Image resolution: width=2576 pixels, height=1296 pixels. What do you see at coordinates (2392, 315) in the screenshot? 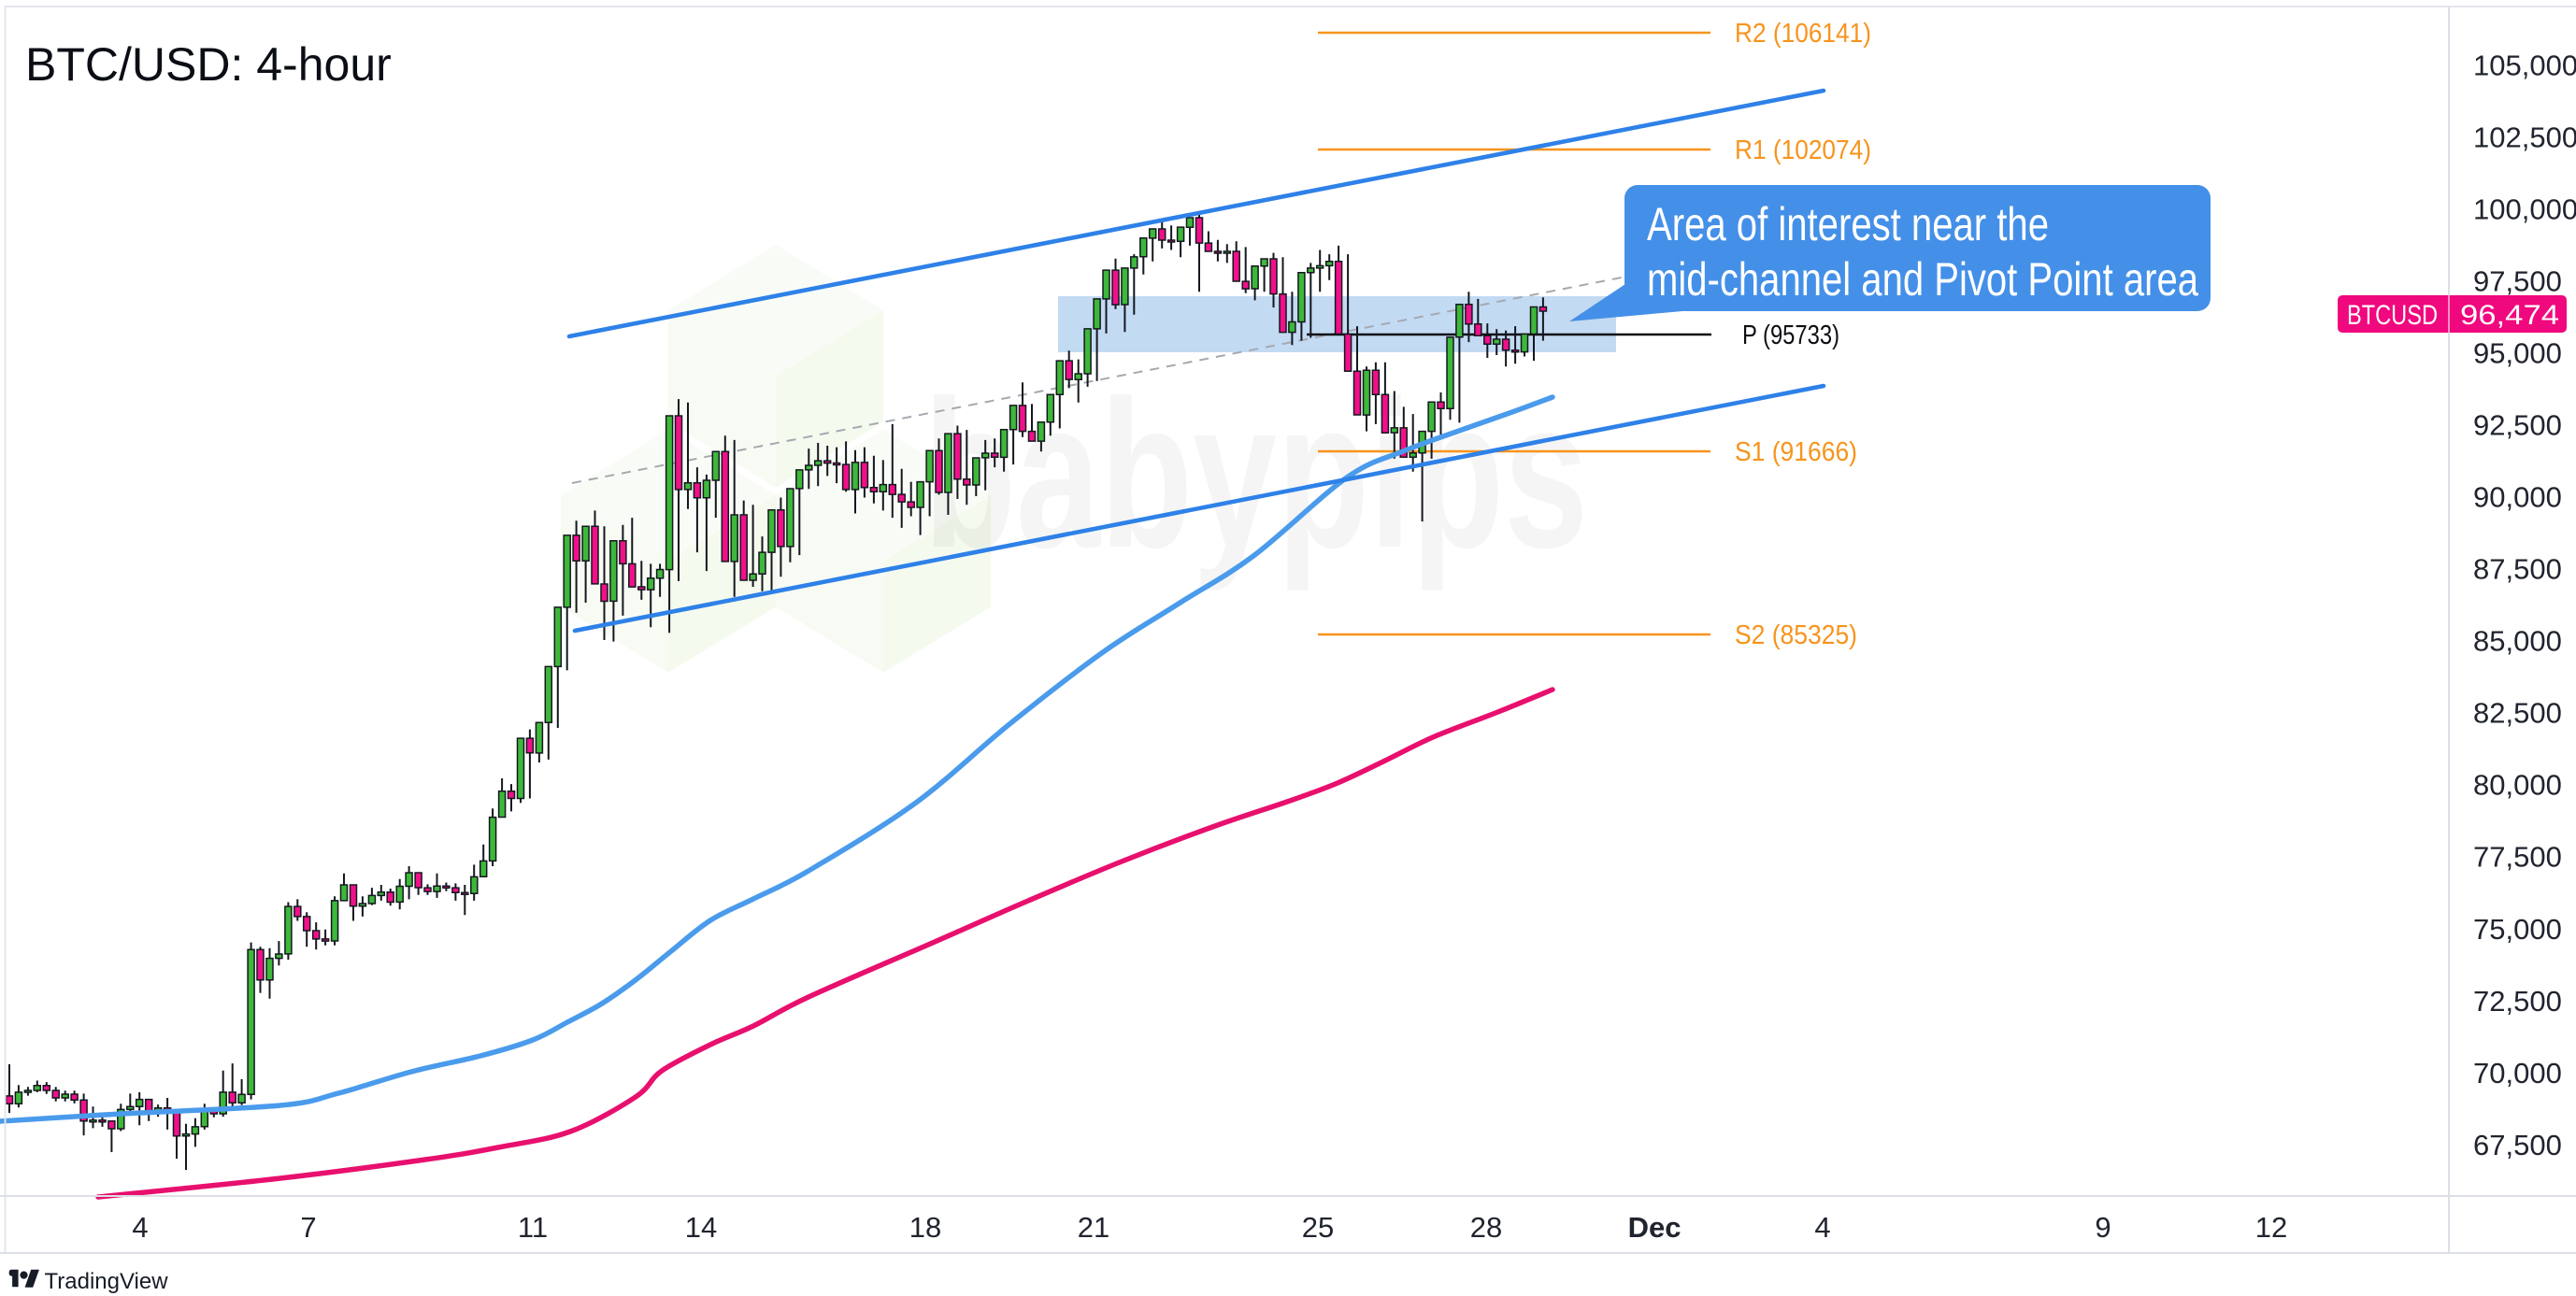
I see `svg-text: BTCUSD` at bounding box center [2392, 315].